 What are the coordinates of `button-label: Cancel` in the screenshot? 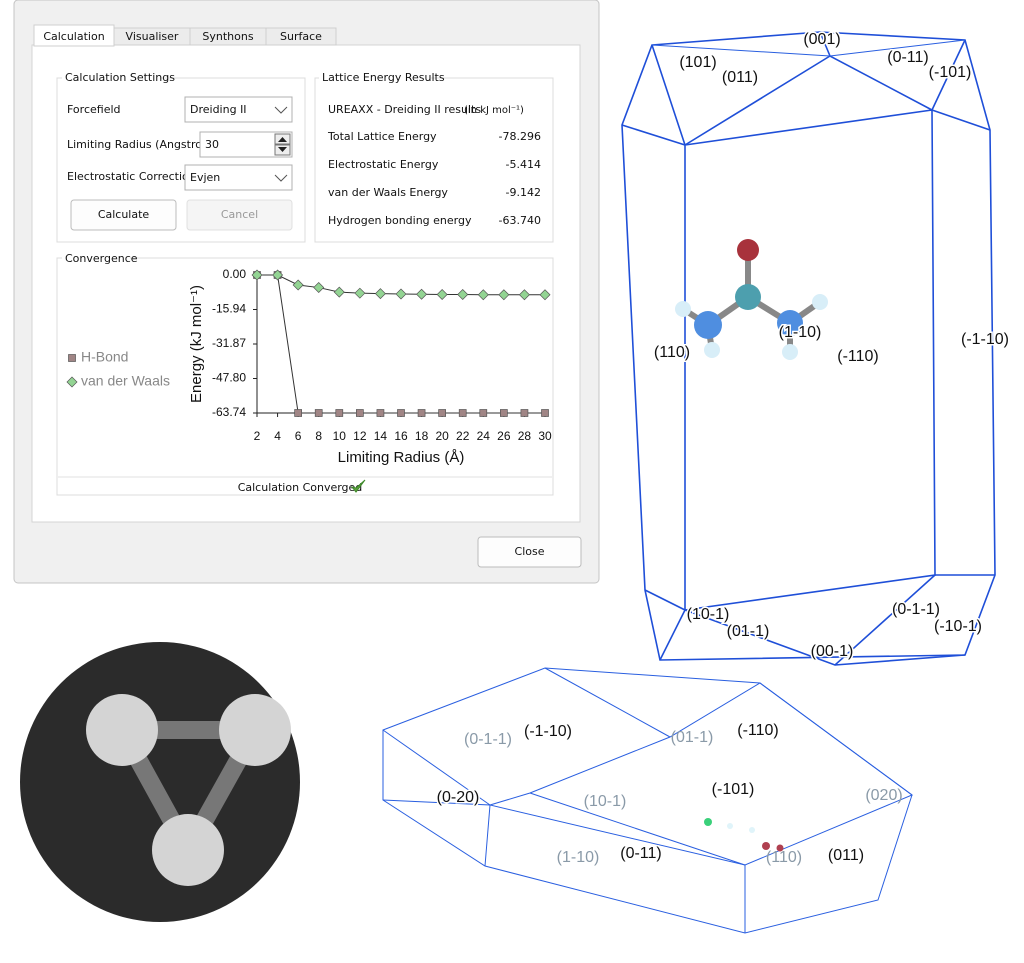 It's located at (239, 214).